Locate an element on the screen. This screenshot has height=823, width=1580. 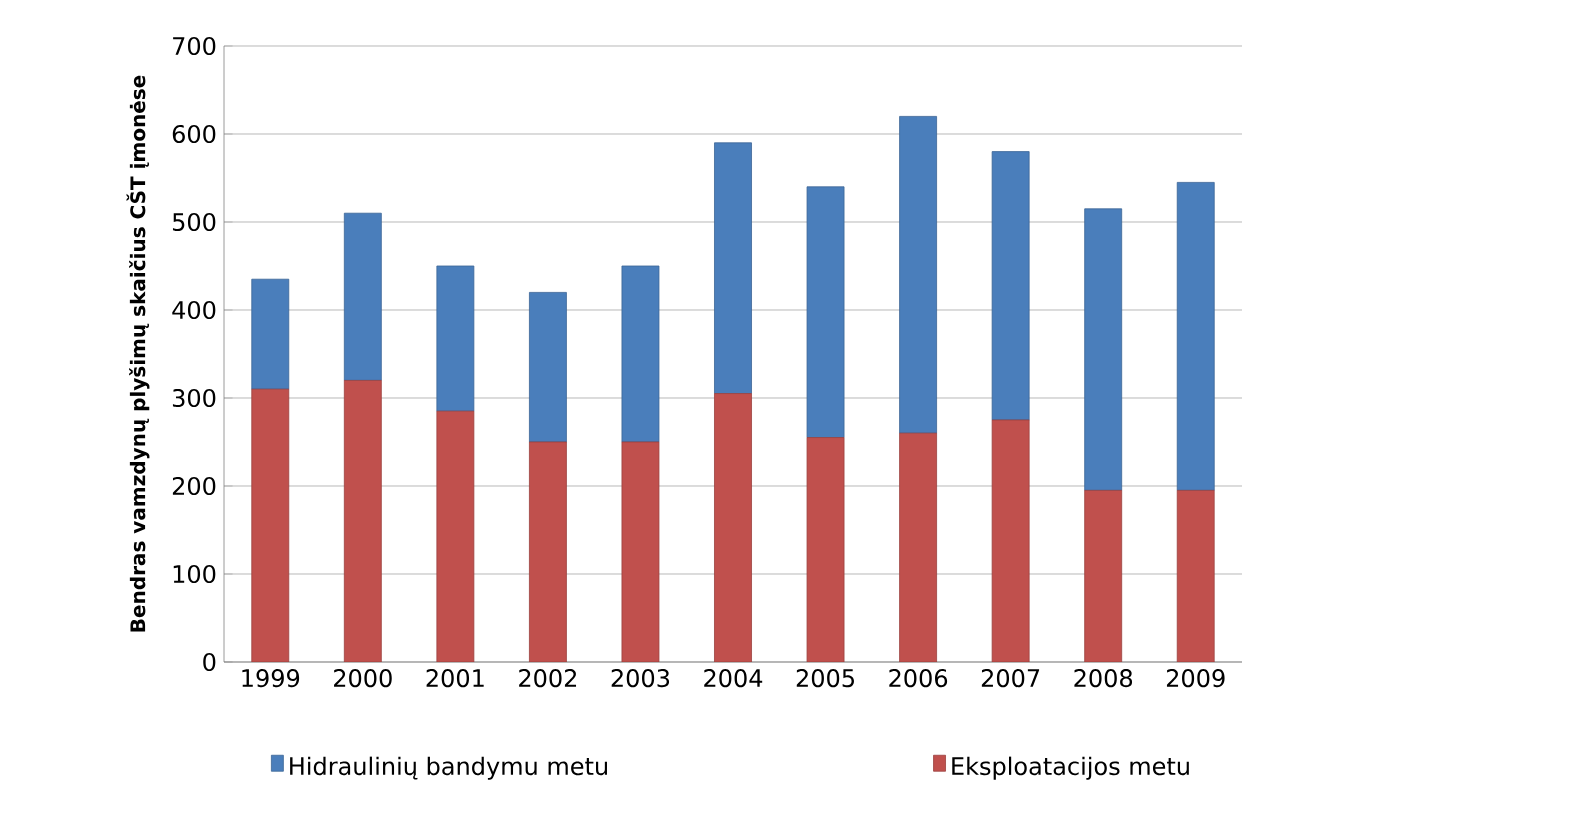
x-tick-label: 2009 is located at coordinates (1195, 678).